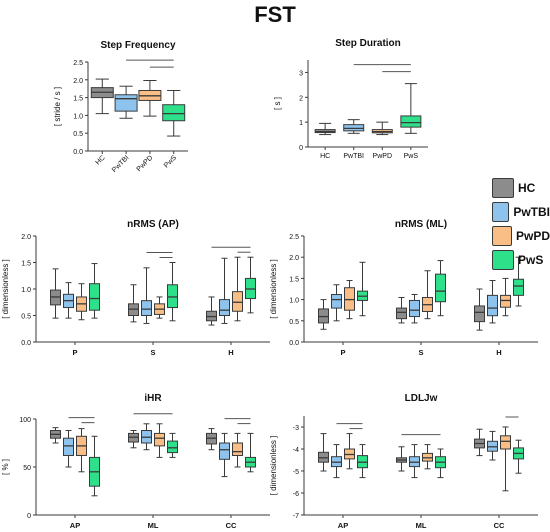 Image resolution: width=550 pixels, height=532 pixels. Describe the element at coordinates (153, 525) in the screenshot. I see `ihr-xtick-label: ML` at that location.